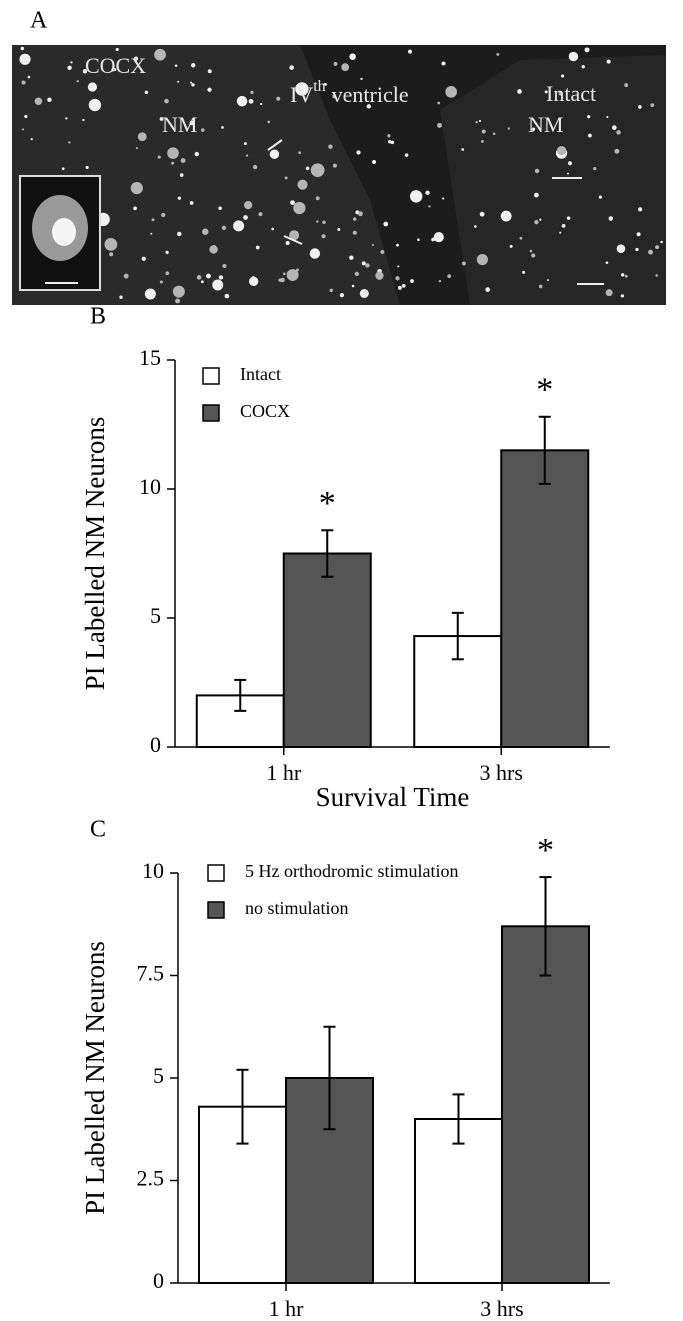  Describe the element at coordinates (155, 744) in the screenshot. I see `y-tick-label: 0` at that location.